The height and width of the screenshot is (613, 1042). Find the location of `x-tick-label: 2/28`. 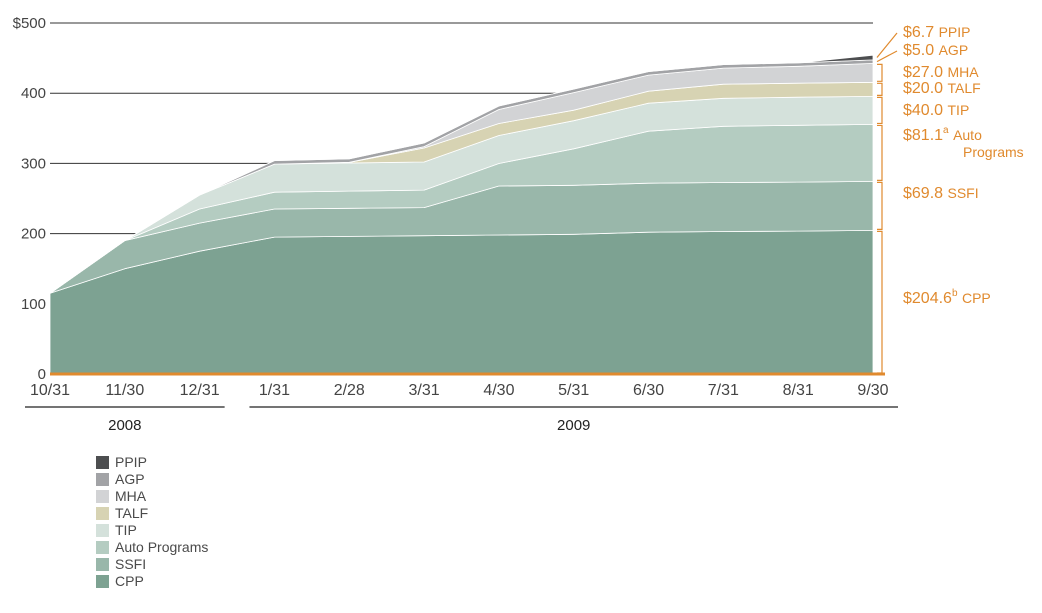

x-tick-label: 2/28 is located at coordinates (349, 390).